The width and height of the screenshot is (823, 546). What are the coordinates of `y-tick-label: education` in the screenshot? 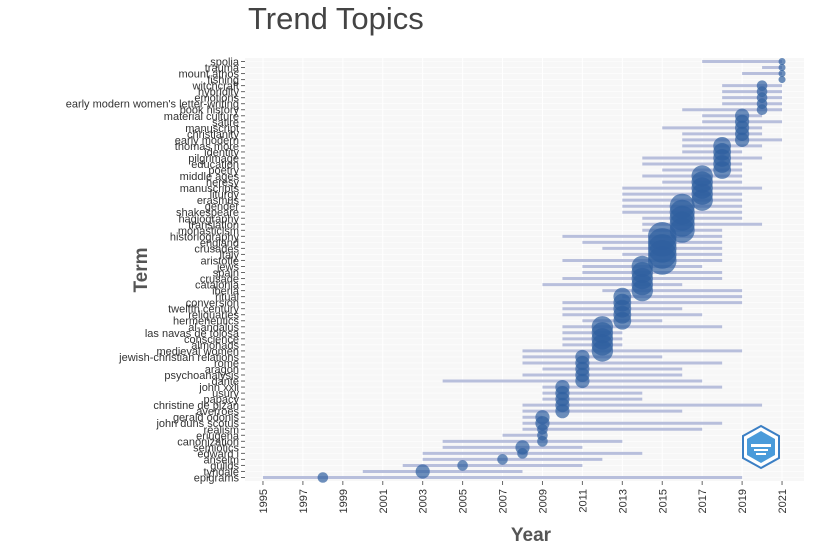 It's located at (215, 165).